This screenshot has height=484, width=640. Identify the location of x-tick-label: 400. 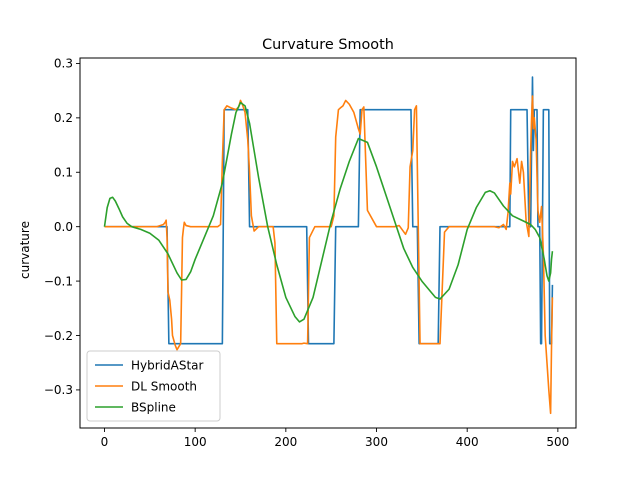
(467, 442).